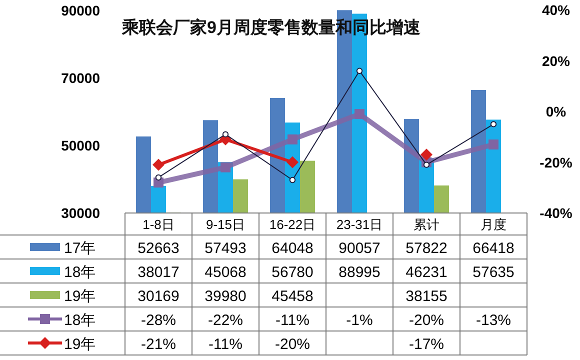  I want to click on x-tick-label: 月度, so click(493, 224).